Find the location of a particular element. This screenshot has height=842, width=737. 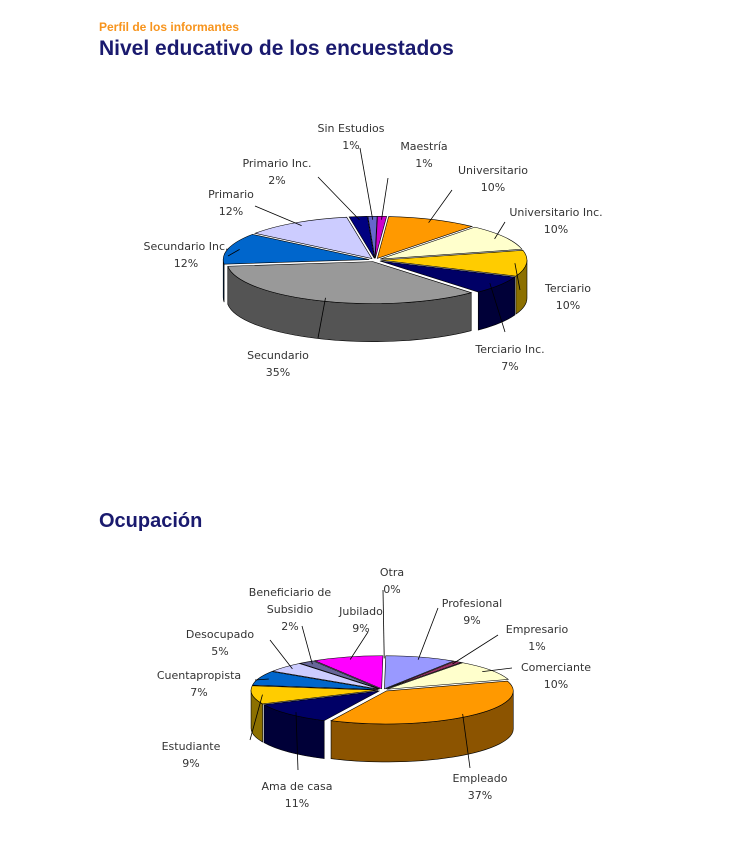

leader-line-primario is located at coordinates (278, 215).